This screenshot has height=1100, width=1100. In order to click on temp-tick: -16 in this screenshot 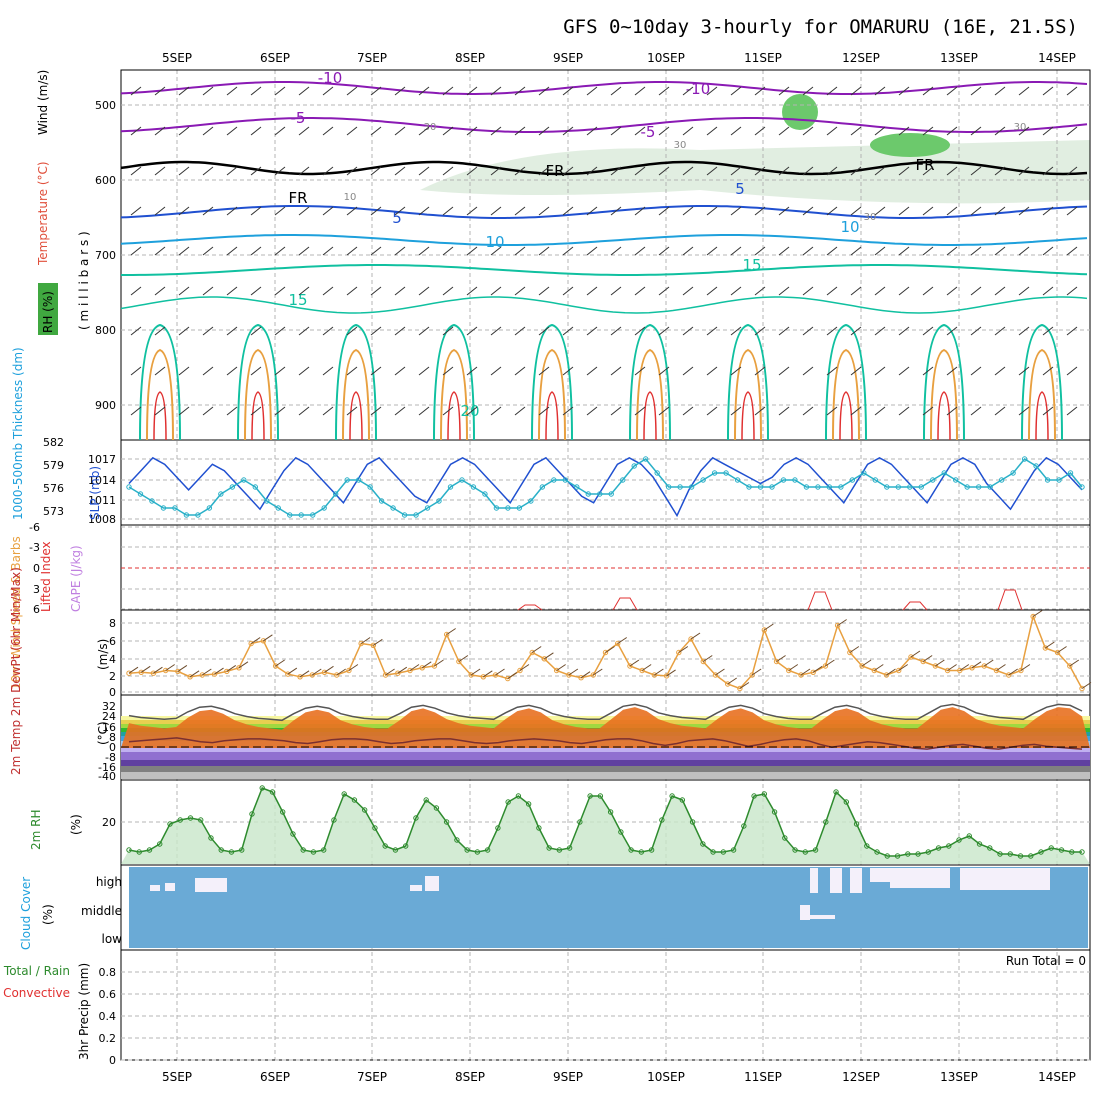, I will do `click(107, 767)`.